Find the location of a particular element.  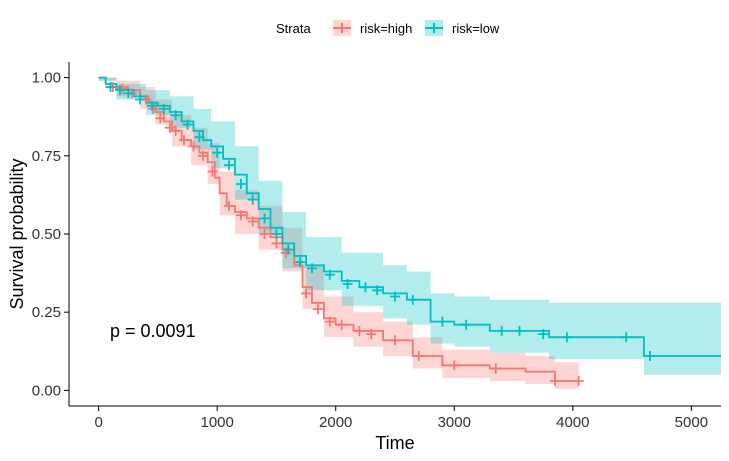

y-tick-label: 0.75 is located at coordinates (46, 156).